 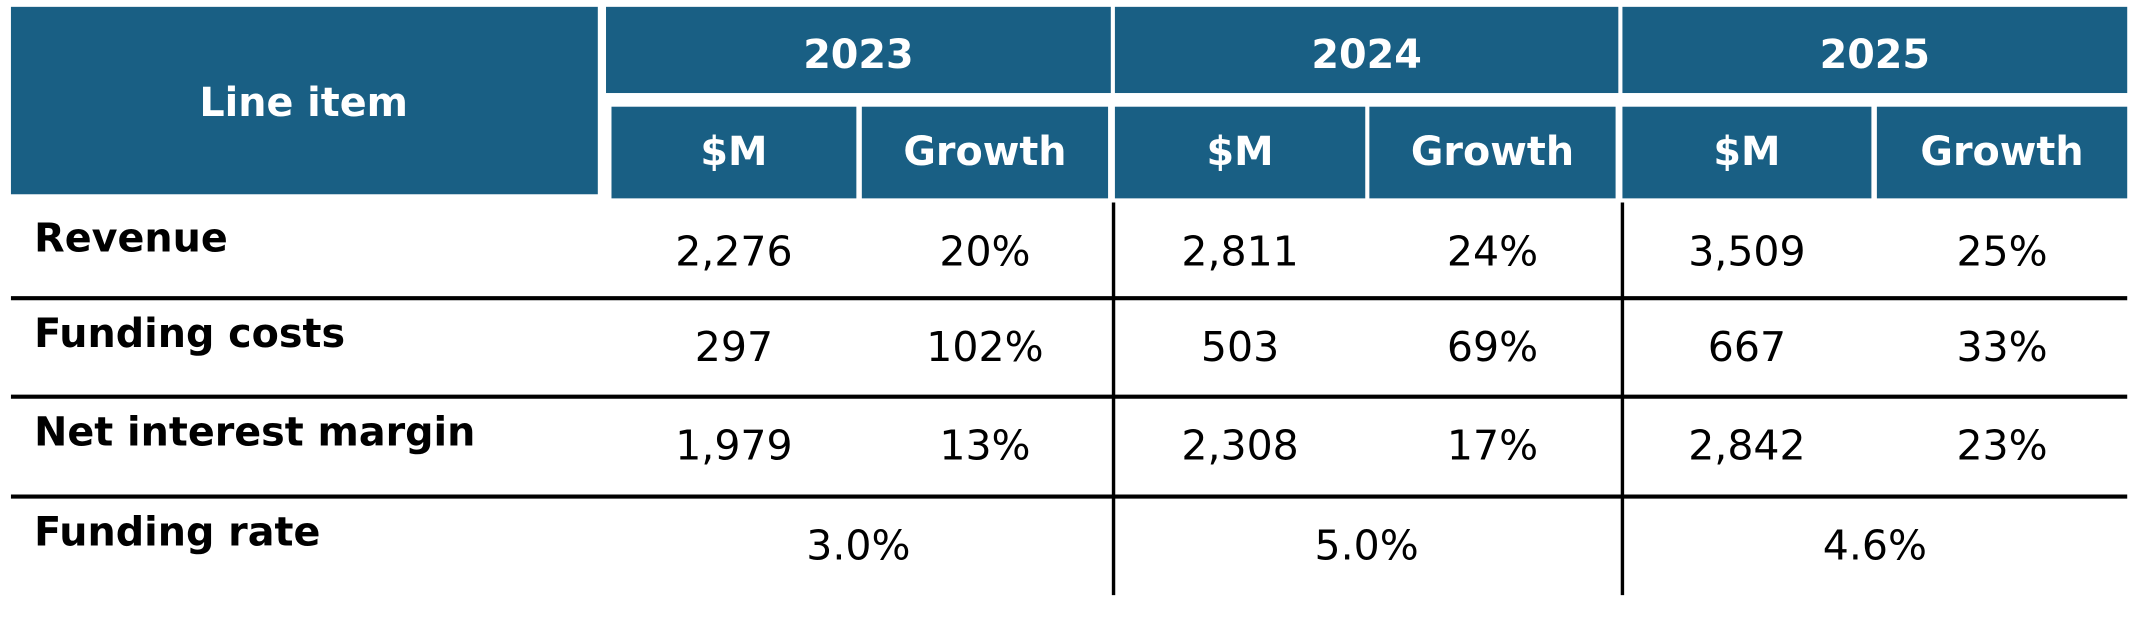 What do you see at coordinates (1367, 546) in the screenshot?
I see `cell-value: 5.0%` at bounding box center [1367, 546].